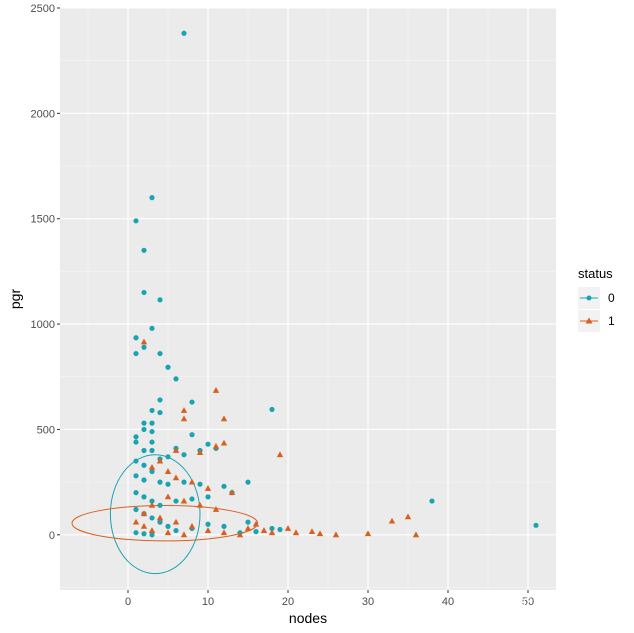 The height and width of the screenshot is (633, 634). What do you see at coordinates (589, 298) in the screenshot?
I see `legend-key-0-marker` at bounding box center [589, 298].